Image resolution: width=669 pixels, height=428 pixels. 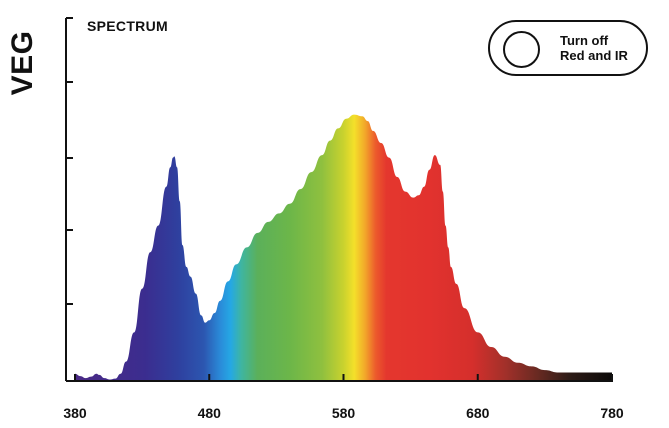 What do you see at coordinates (75, 413) in the screenshot?
I see `x-tick-label-380: 380` at bounding box center [75, 413].